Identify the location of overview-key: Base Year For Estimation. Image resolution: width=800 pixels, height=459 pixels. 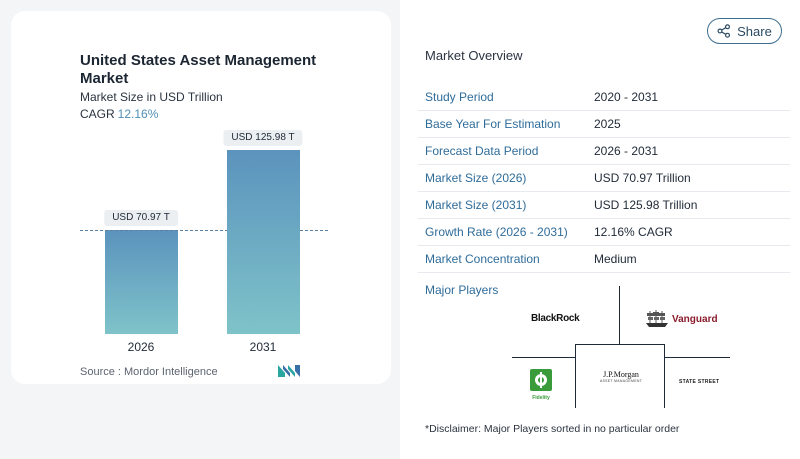
(493, 124).